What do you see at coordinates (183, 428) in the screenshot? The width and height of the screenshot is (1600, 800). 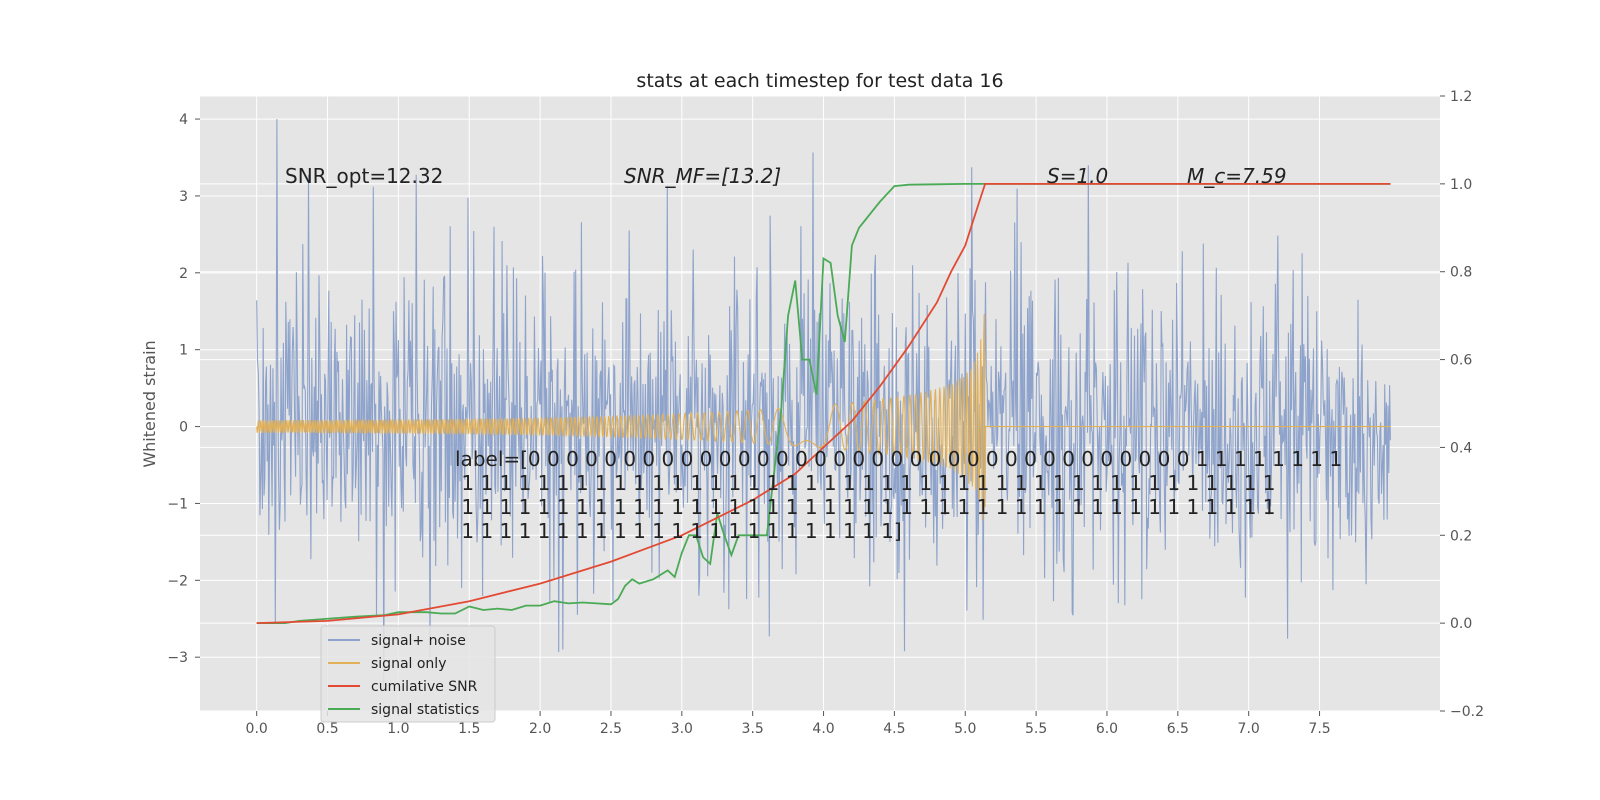 I see `y-tick-label: 0` at bounding box center [183, 428].